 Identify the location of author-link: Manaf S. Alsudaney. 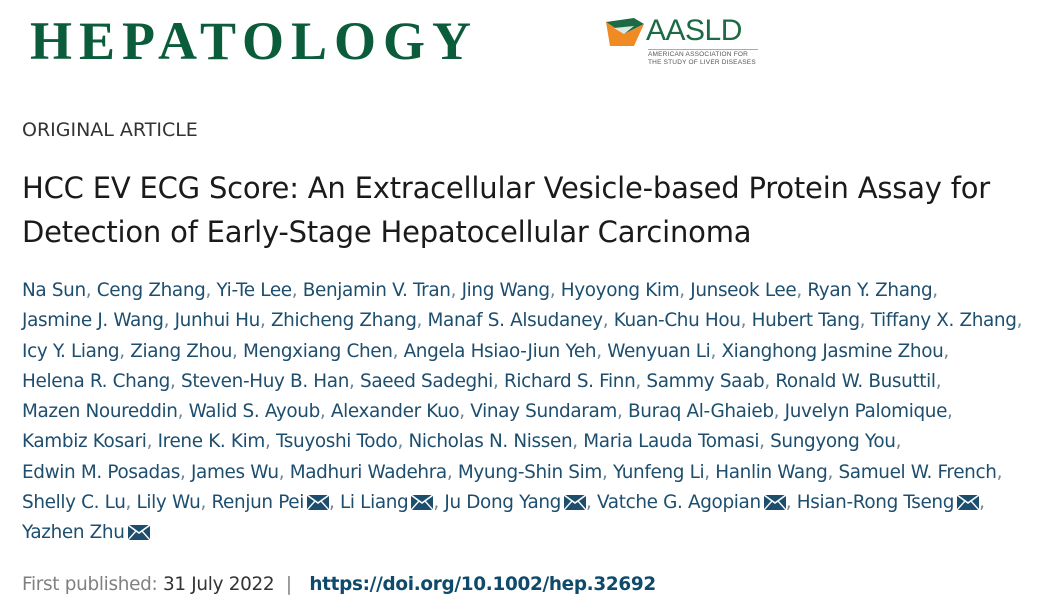
(515, 321).